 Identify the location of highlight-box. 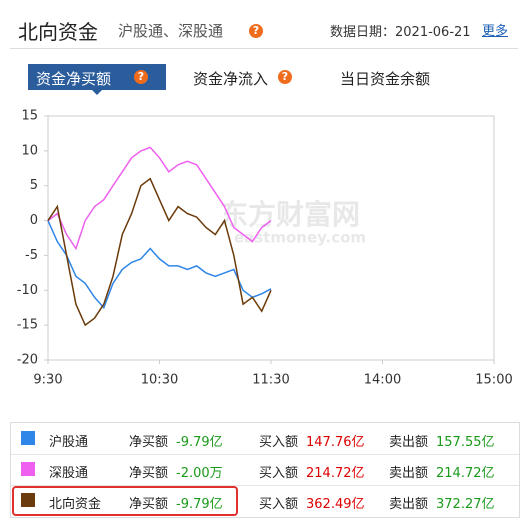
(125, 501).